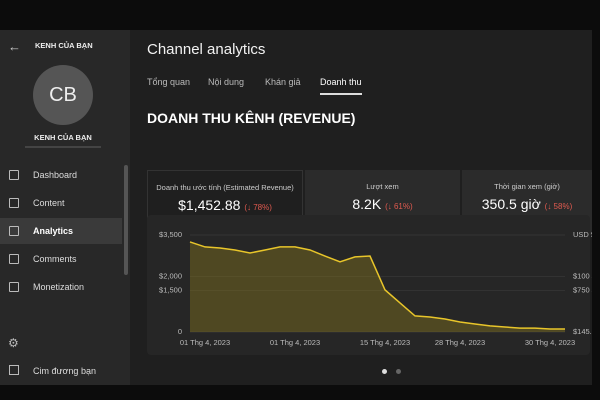 The width and height of the screenshot is (600, 400). I want to click on metric-value-row: $1,452.88 (↓ 78%), so click(225, 205).